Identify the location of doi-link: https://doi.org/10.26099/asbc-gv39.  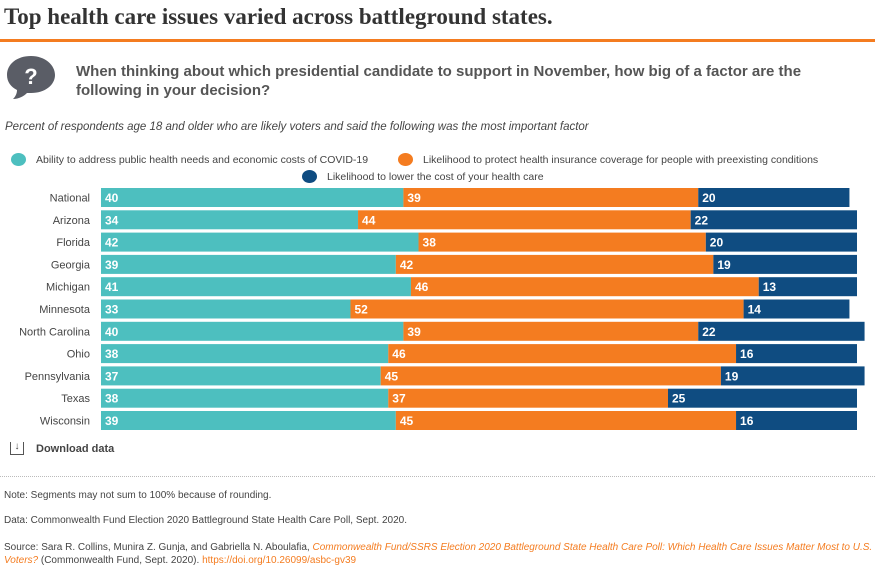
(279, 560).